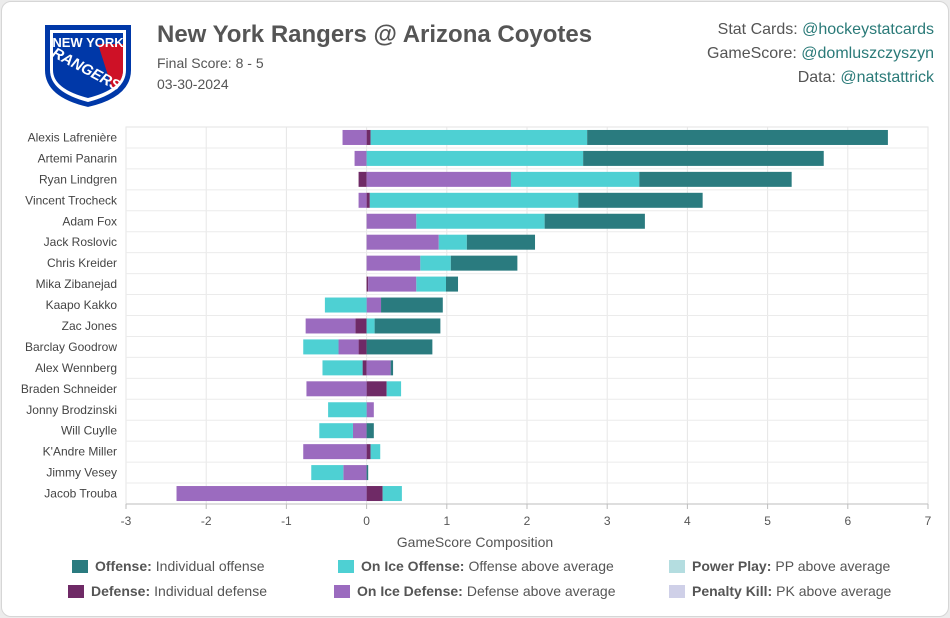  I want to click on legend-category: On Ice Defense:, so click(410, 591).